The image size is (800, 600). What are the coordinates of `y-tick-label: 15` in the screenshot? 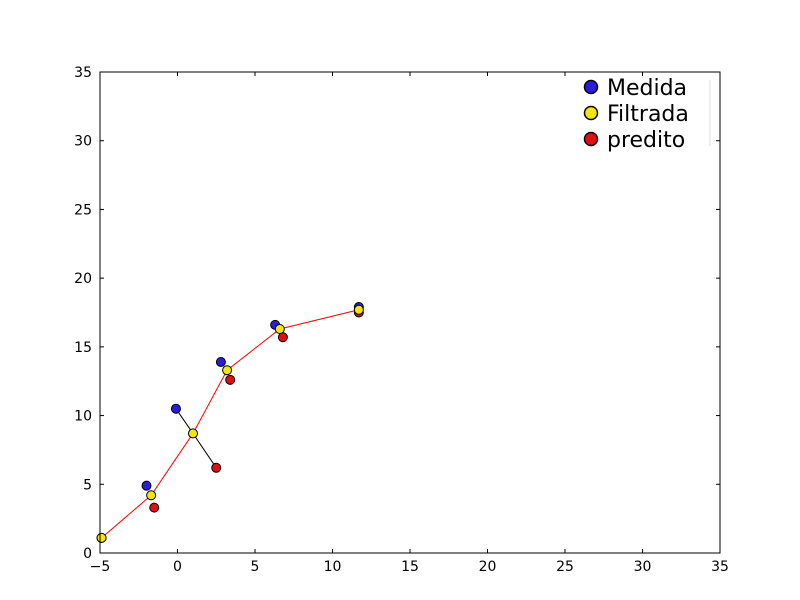 It's located at (83, 348).